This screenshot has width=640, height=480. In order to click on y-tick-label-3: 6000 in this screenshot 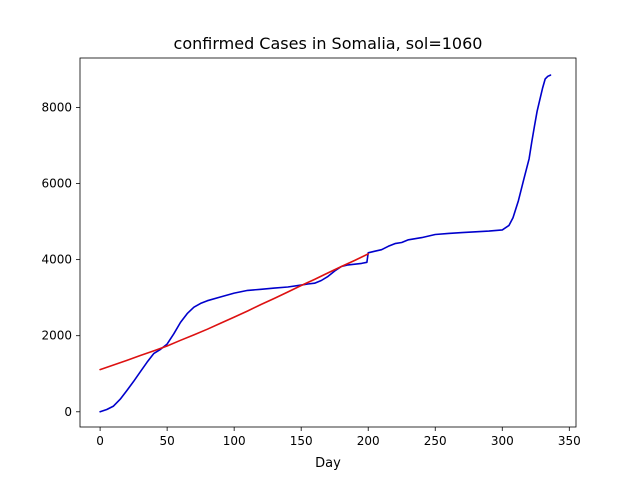, I will do `click(56, 184)`.